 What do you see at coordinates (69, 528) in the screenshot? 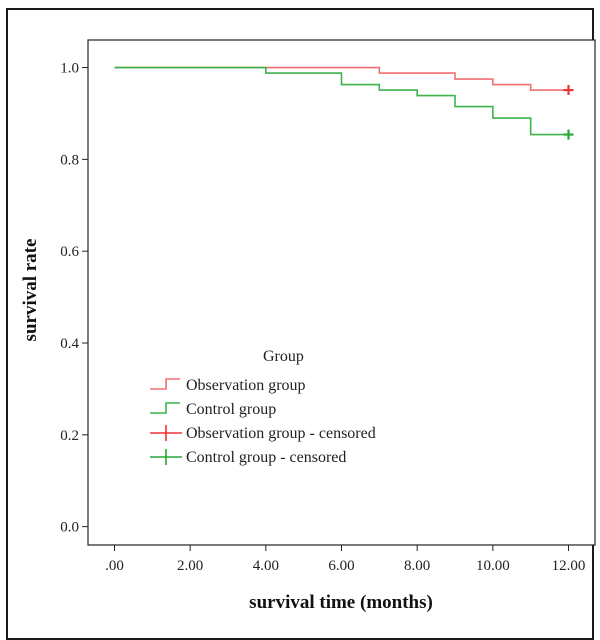
I see `y-tick-label: 0.0` at bounding box center [69, 528].